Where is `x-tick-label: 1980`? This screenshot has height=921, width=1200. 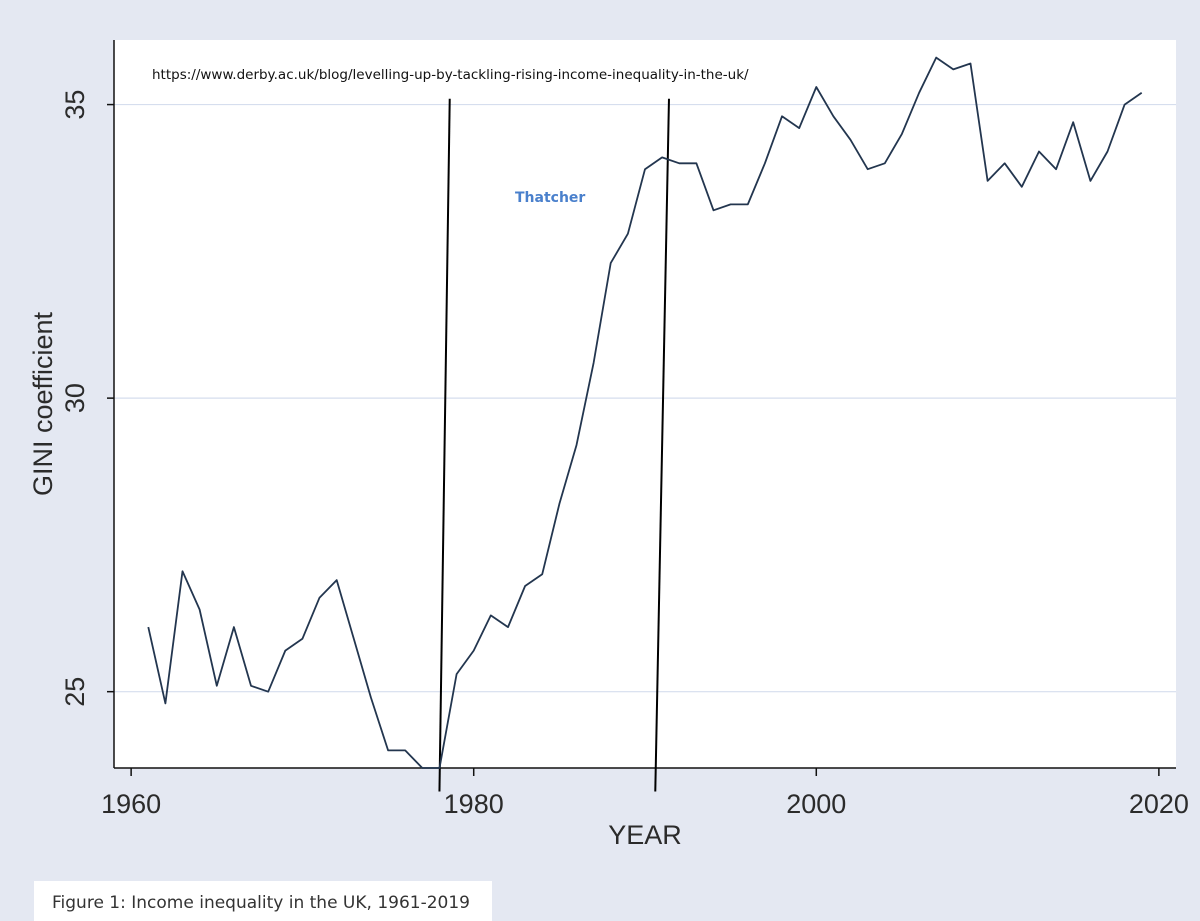 x-tick-label: 1980 is located at coordinates (474, 804).